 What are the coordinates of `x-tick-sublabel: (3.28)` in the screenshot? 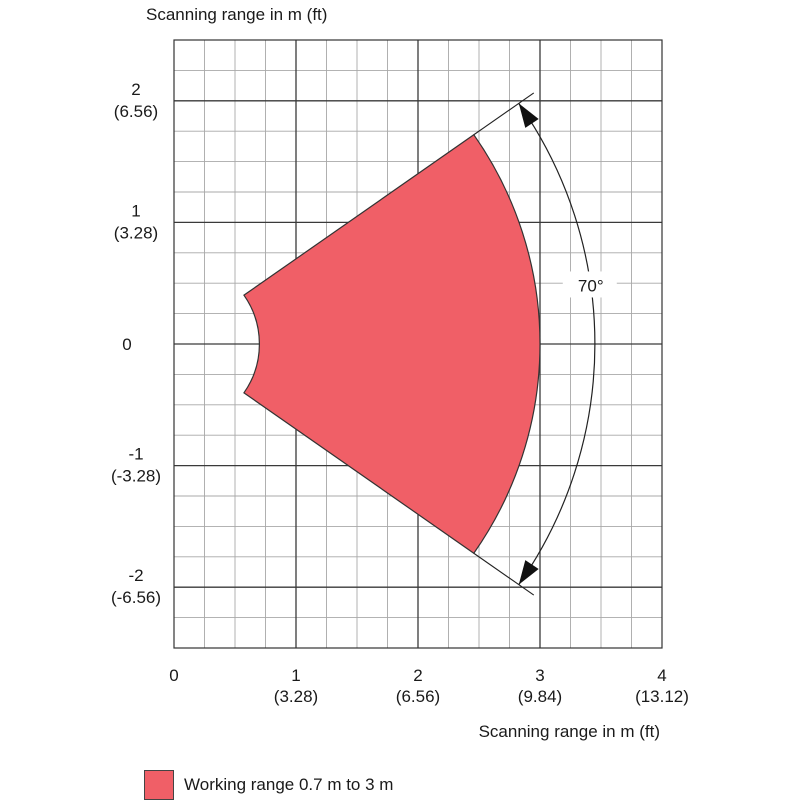 It's located at (296, 696).